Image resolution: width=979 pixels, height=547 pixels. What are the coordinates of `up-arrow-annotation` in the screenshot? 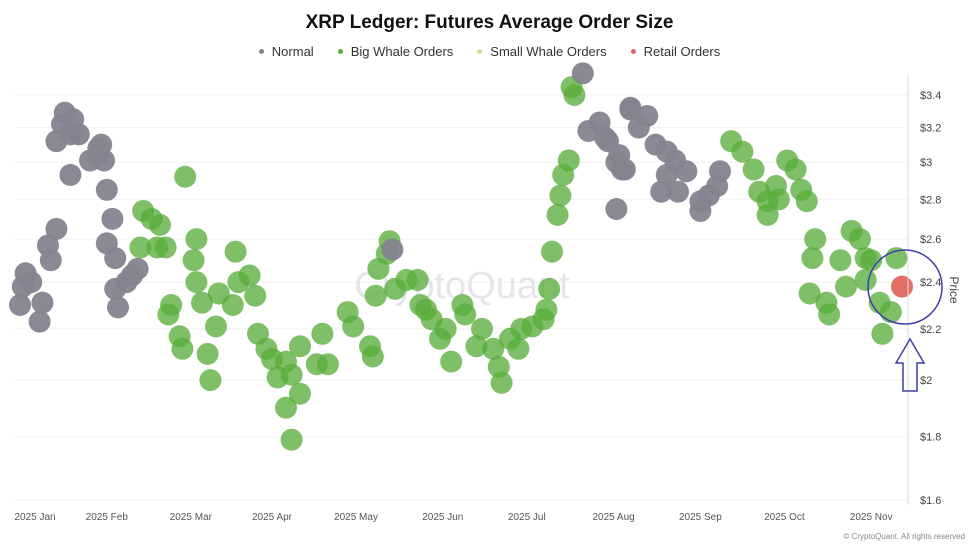 It's located at (910, 364).